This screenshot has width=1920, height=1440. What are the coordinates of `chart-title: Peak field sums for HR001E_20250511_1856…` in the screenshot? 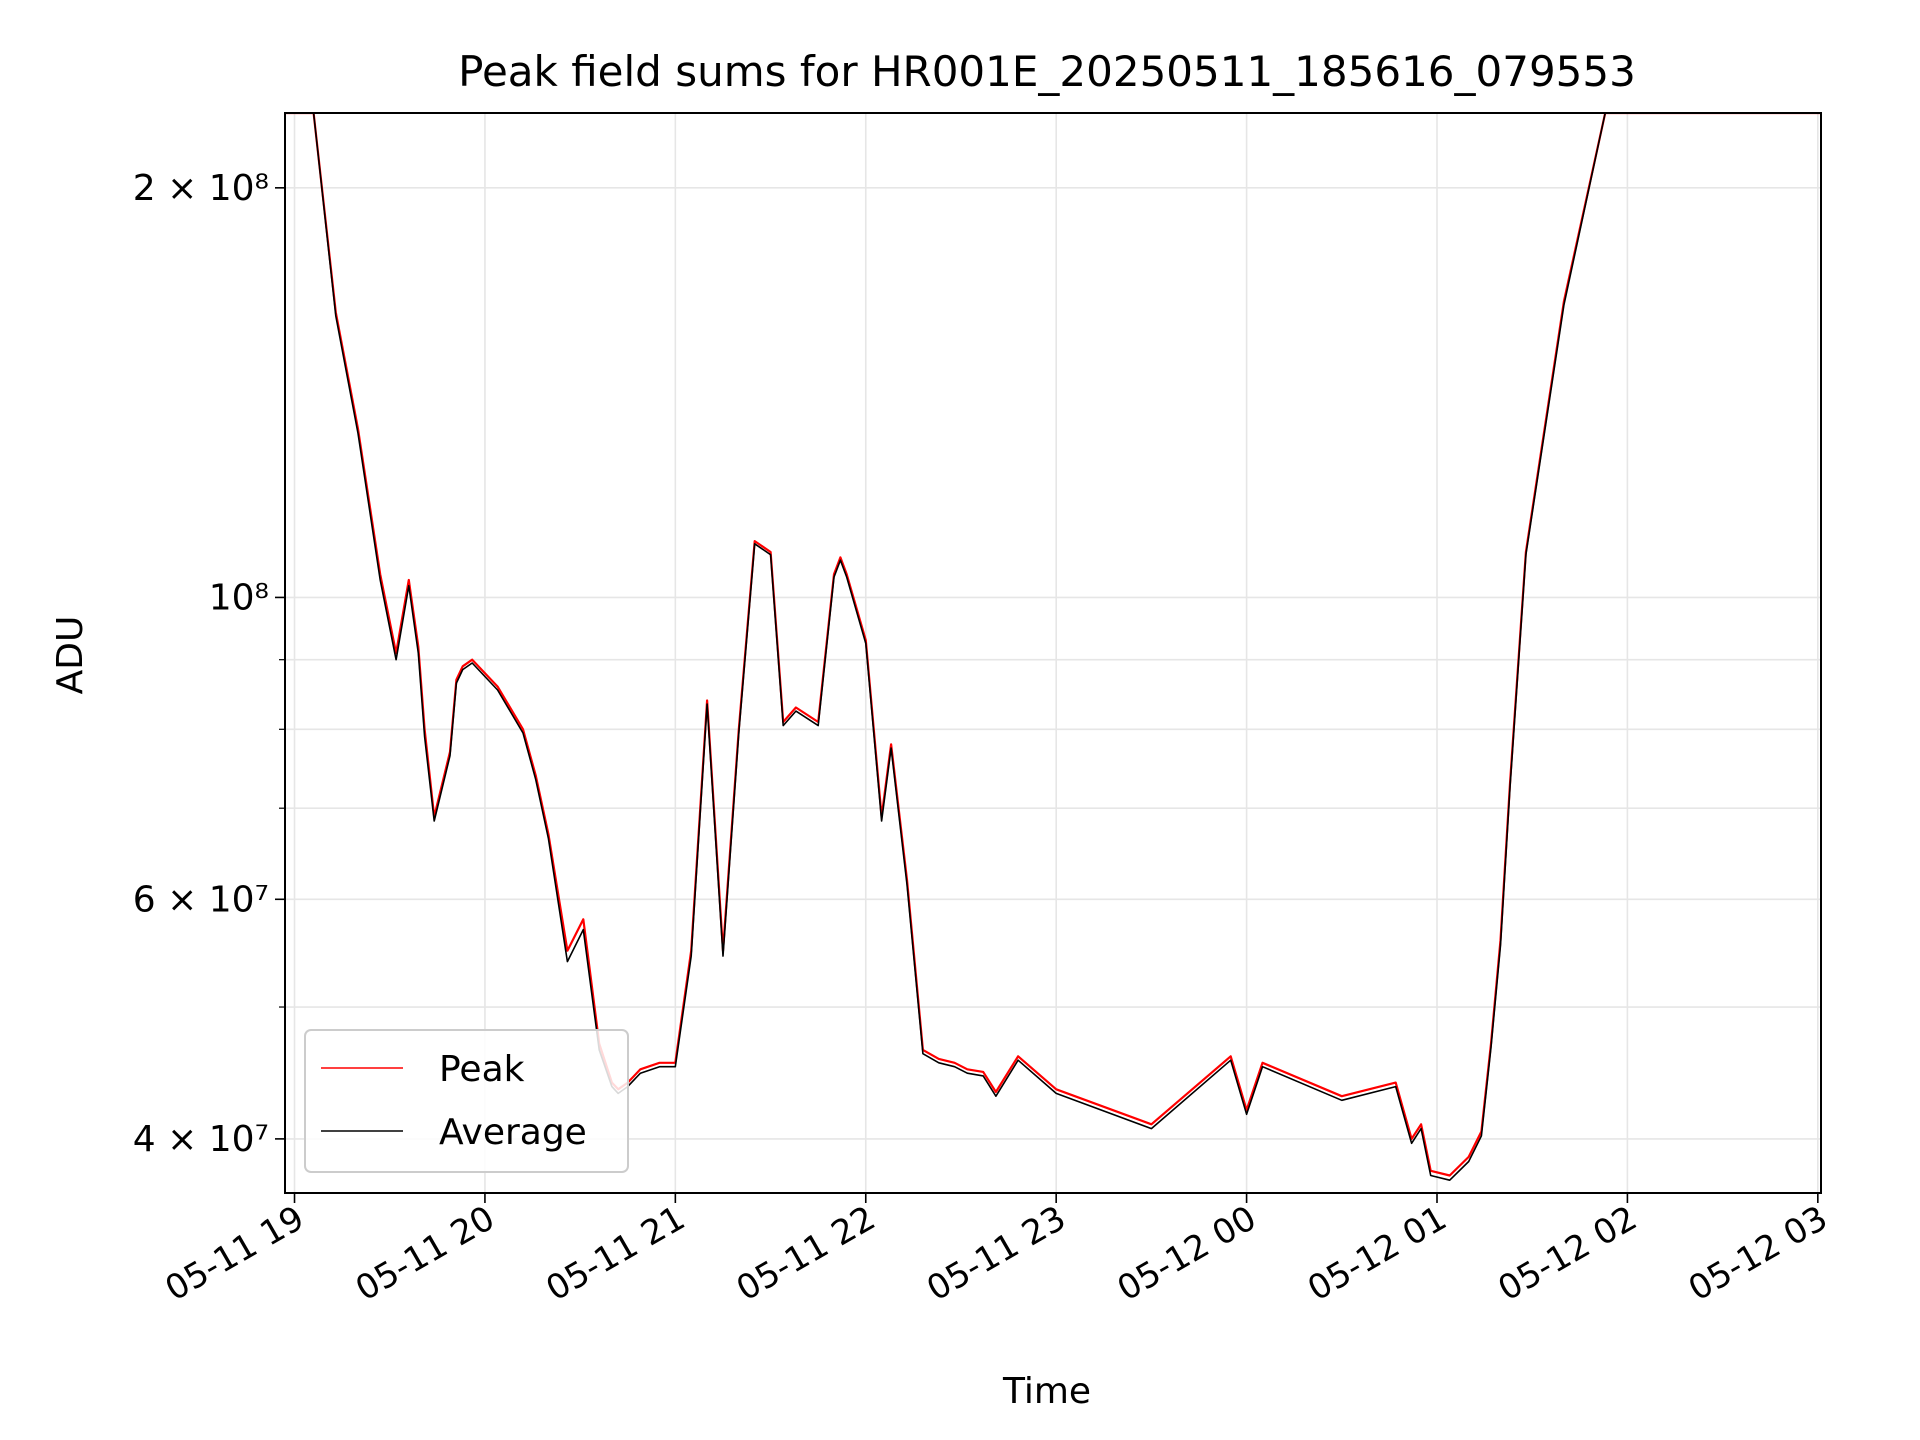 It's located at (1047, 71).